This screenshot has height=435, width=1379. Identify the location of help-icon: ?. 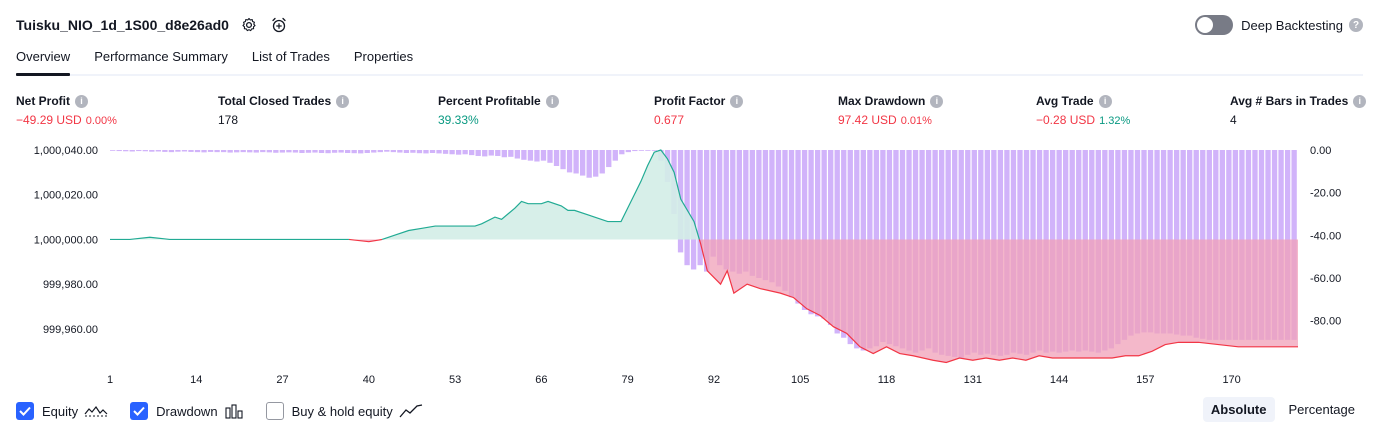
(1356, 25).